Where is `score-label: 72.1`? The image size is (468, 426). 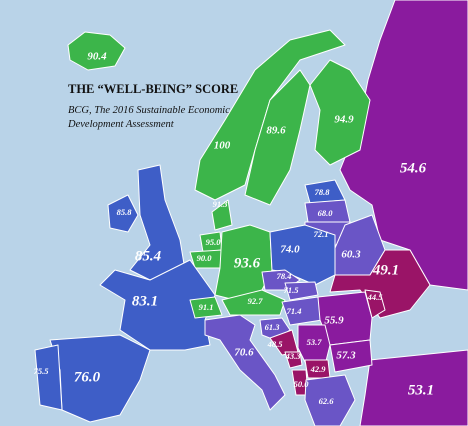
score-label: 72.1 is located at coordinates (321, 234).